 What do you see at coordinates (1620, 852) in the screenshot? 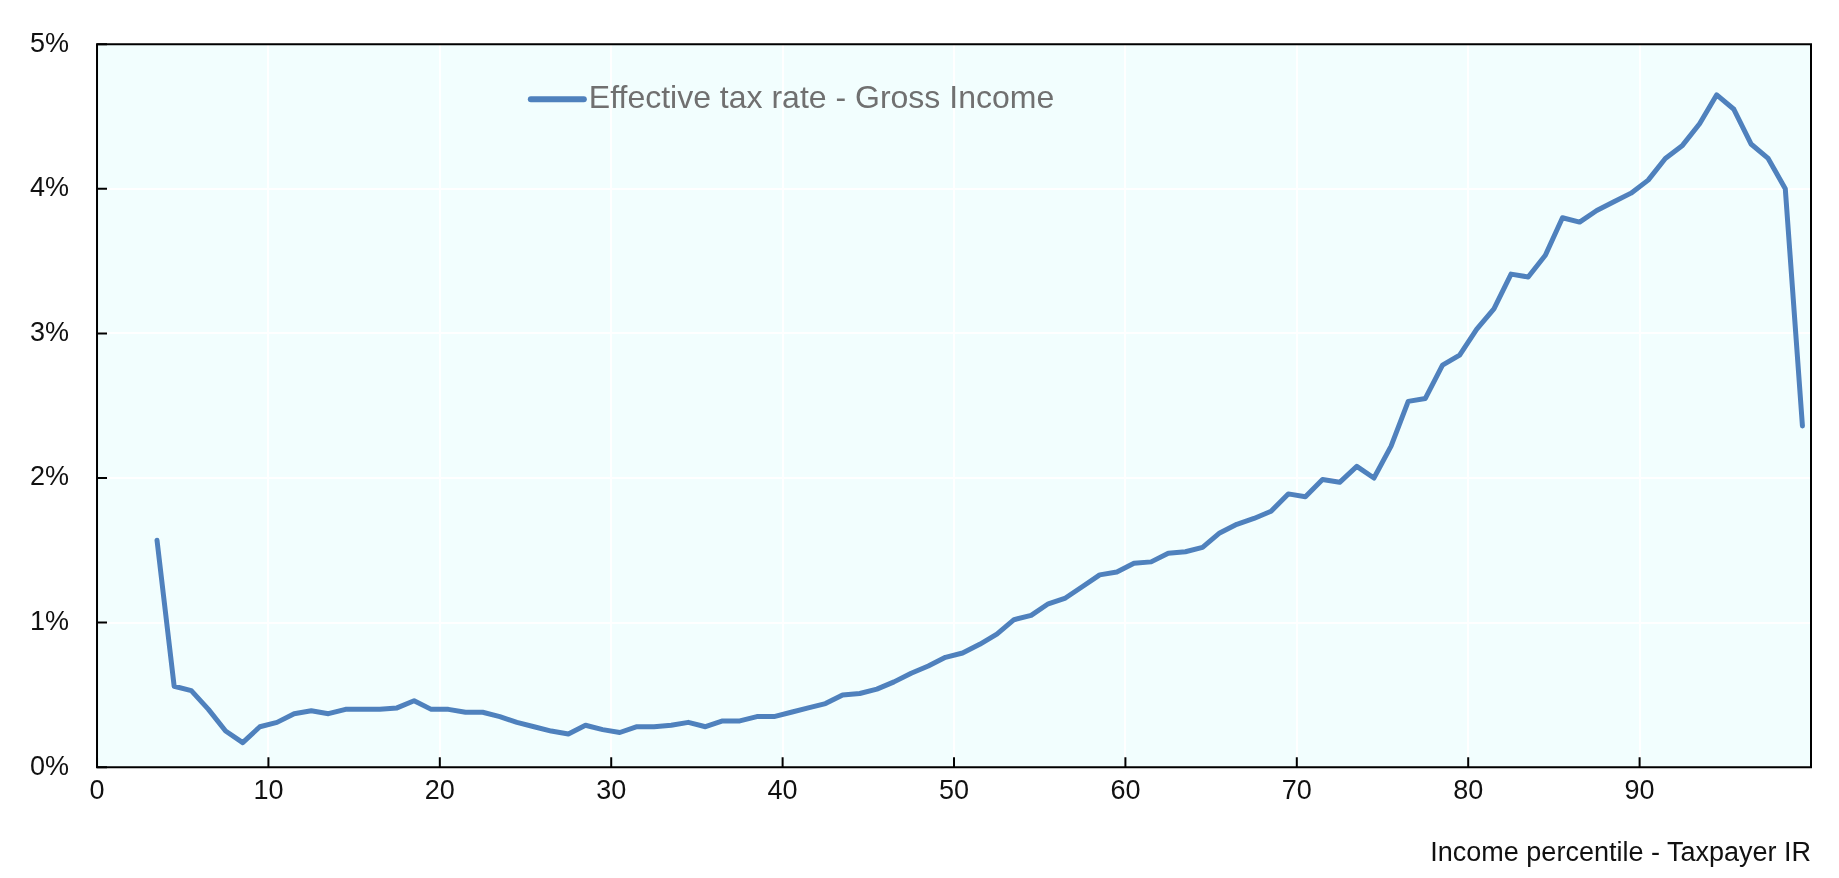
I see `x-axis-title: Income percentile - Taxpayer IR` at bounding box center [1620, 852].